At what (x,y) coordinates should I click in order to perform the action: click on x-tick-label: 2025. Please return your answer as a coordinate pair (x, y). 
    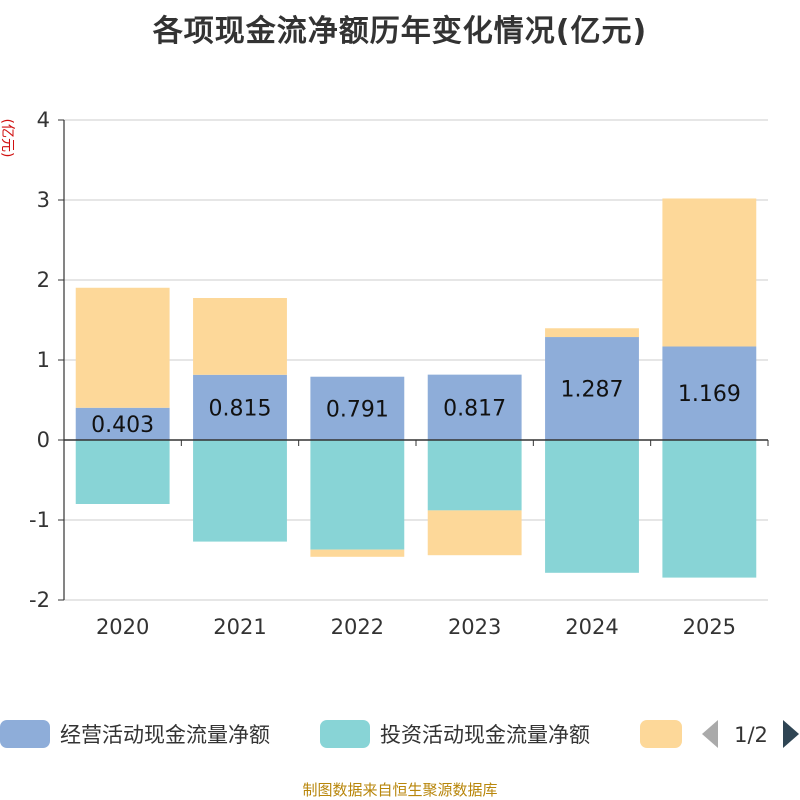
    Looking at the image, I should click on (709, 627).